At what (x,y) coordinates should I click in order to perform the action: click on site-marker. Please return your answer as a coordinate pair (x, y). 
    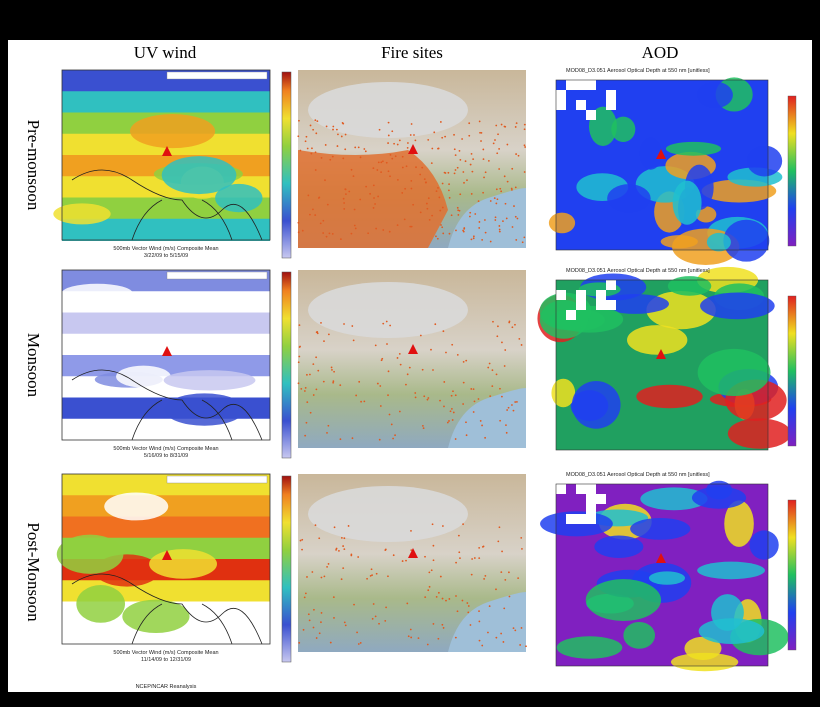
    Looking at the image, I should click on (661, 154).